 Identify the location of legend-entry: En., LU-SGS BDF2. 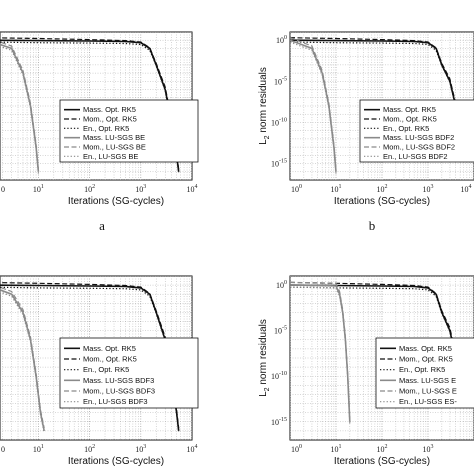
(415, 156).